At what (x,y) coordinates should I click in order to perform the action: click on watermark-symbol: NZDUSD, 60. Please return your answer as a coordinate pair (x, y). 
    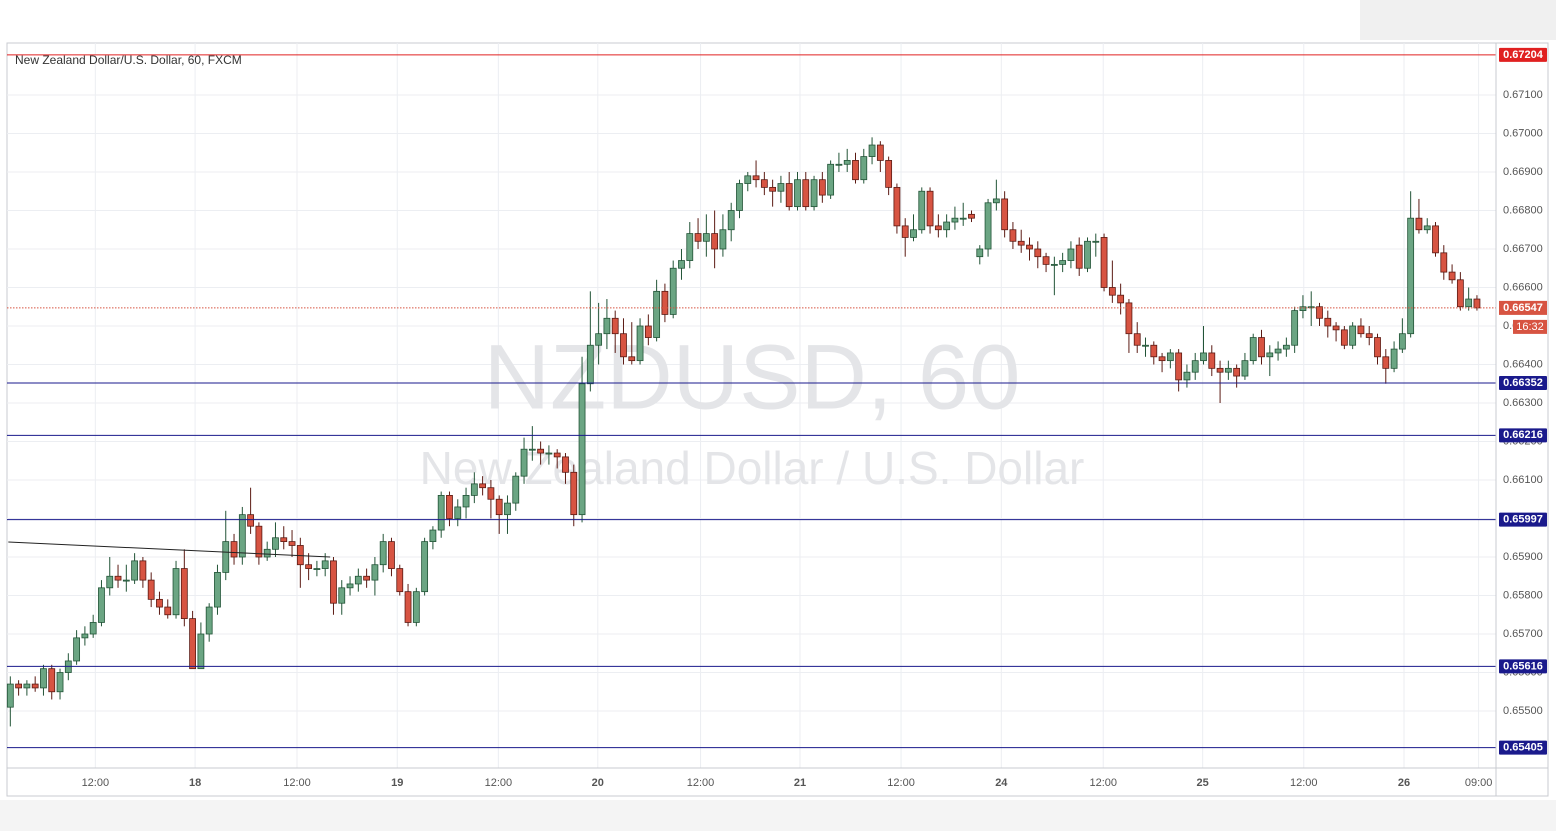
    Looking at the image, I should click on (752, 377).